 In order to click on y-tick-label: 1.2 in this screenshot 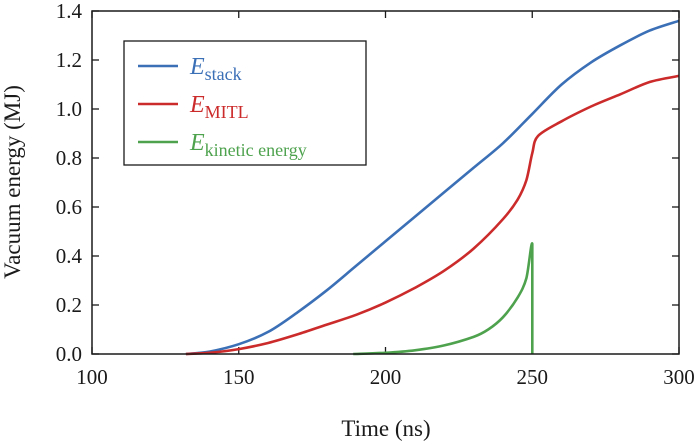, I will do `click(69, 60)`.